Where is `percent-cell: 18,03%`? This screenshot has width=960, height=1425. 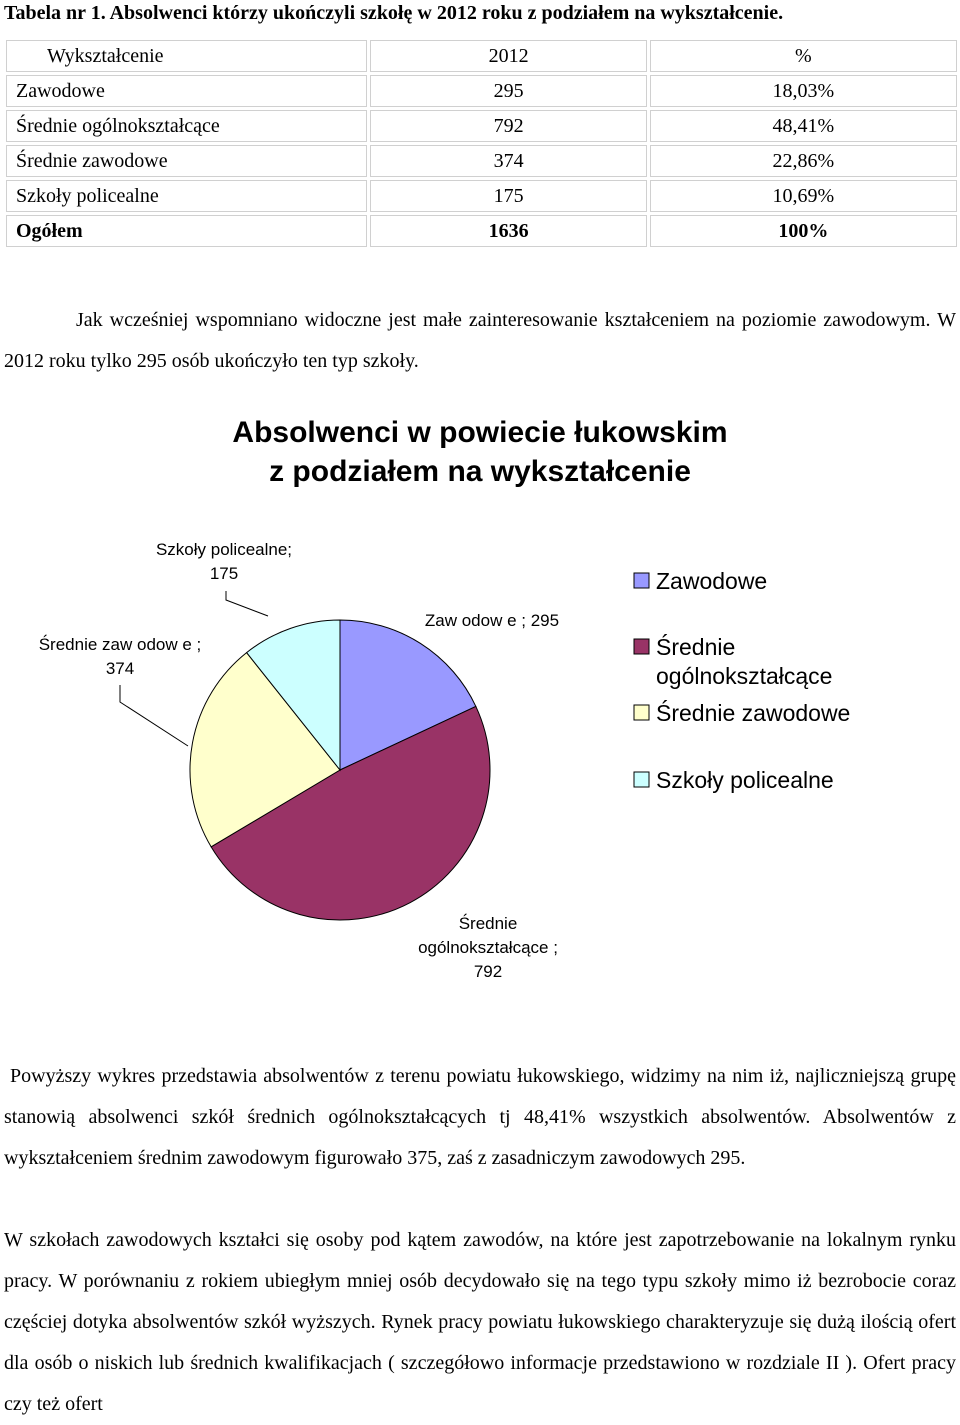
percent-cell: 18,03% is located at coordinates (803, 91).